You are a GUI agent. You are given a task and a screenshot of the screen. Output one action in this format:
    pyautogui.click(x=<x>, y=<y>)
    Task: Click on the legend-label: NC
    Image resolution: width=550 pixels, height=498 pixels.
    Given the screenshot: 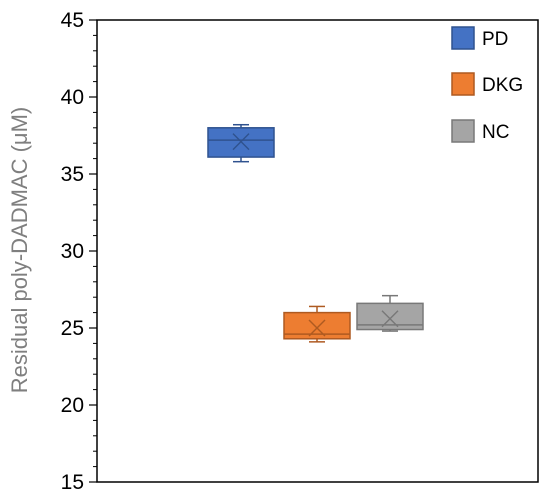 What is the action you would take?
    pyautogui.click(x=495, y=132)
    